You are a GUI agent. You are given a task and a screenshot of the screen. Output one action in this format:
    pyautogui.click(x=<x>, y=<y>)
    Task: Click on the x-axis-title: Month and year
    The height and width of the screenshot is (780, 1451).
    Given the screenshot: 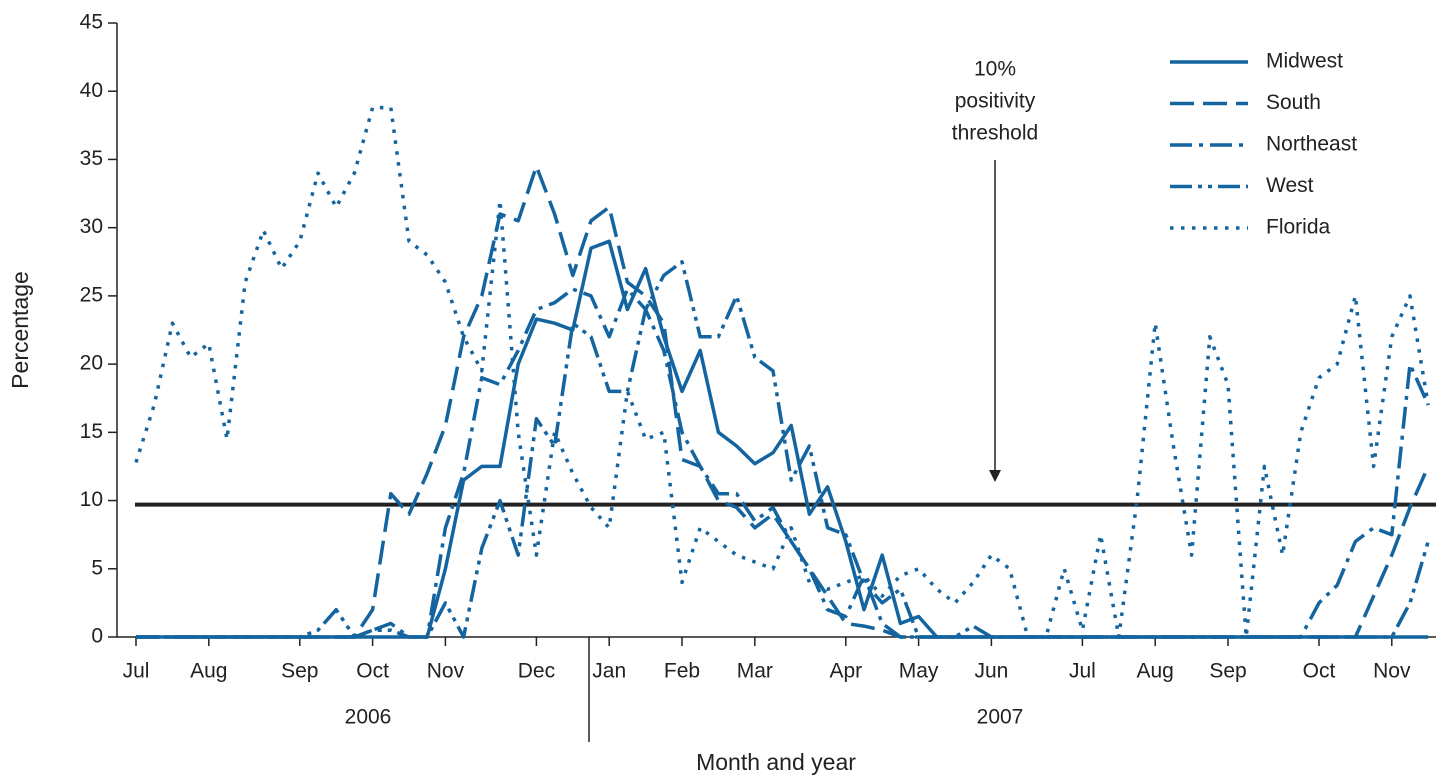 What is the action you would take?
    pyautogui.click(x=776, y=762)
    